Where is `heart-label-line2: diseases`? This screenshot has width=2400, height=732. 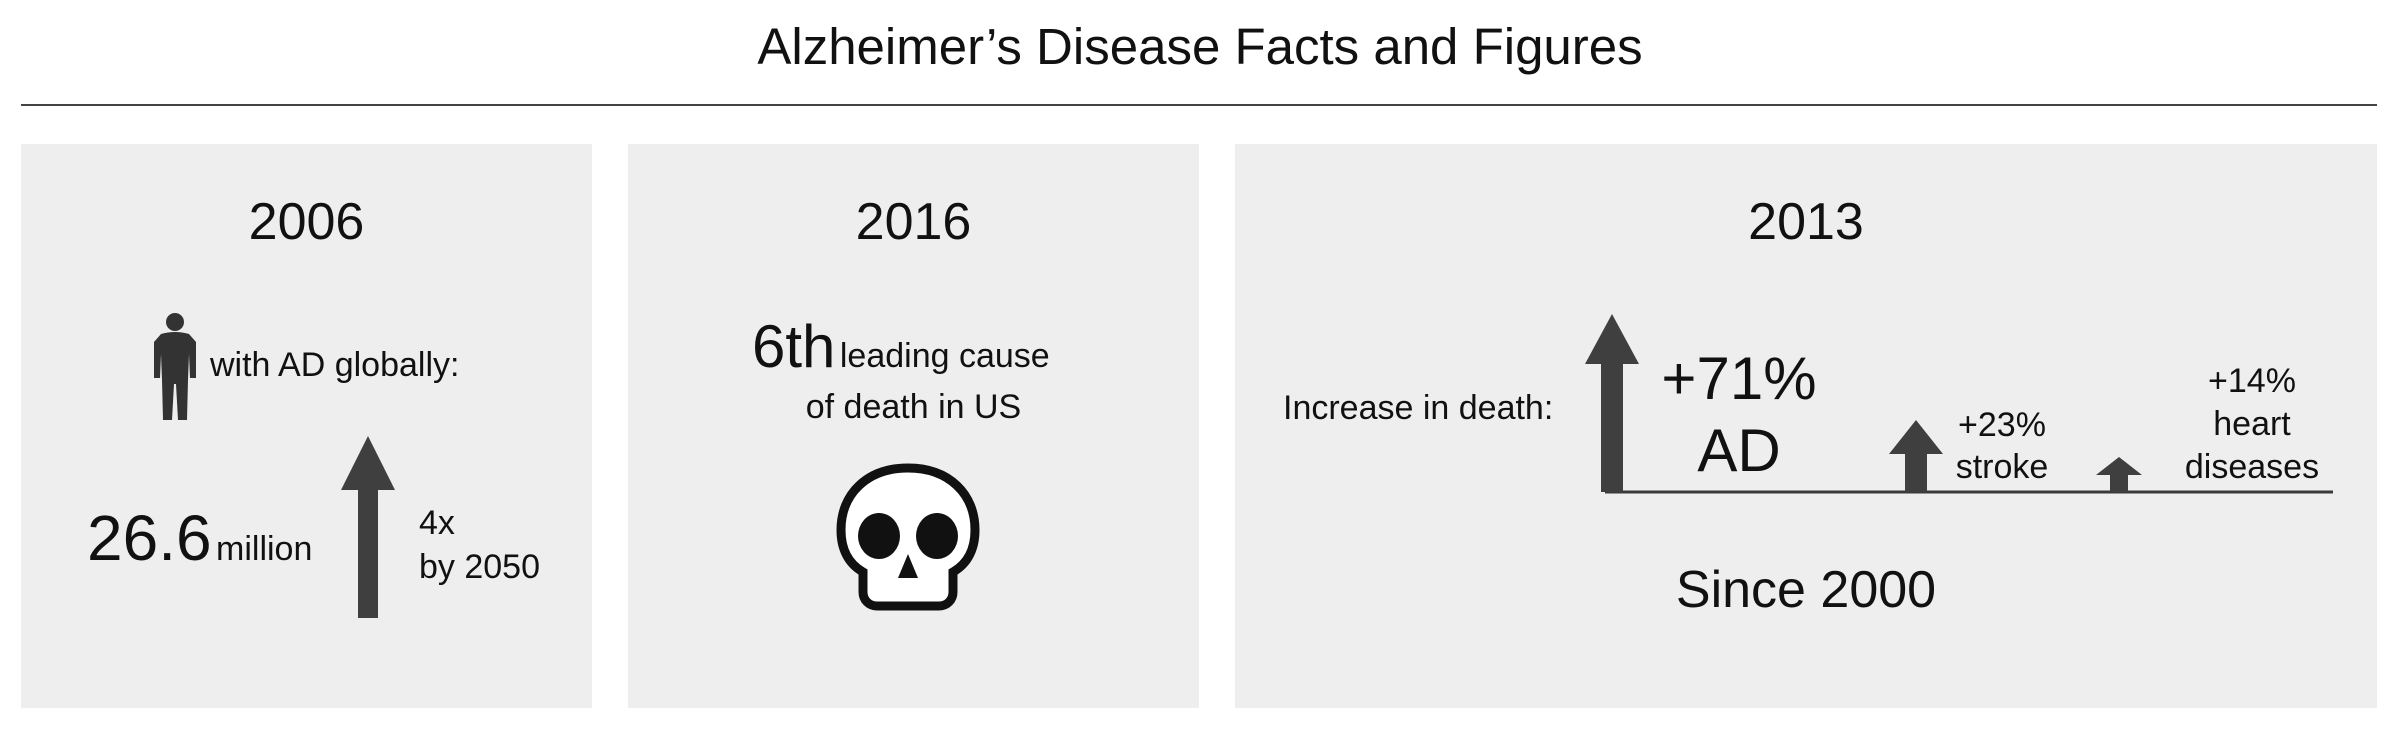 heart-label-line2: diseases is located at coordinates (2252, 467).